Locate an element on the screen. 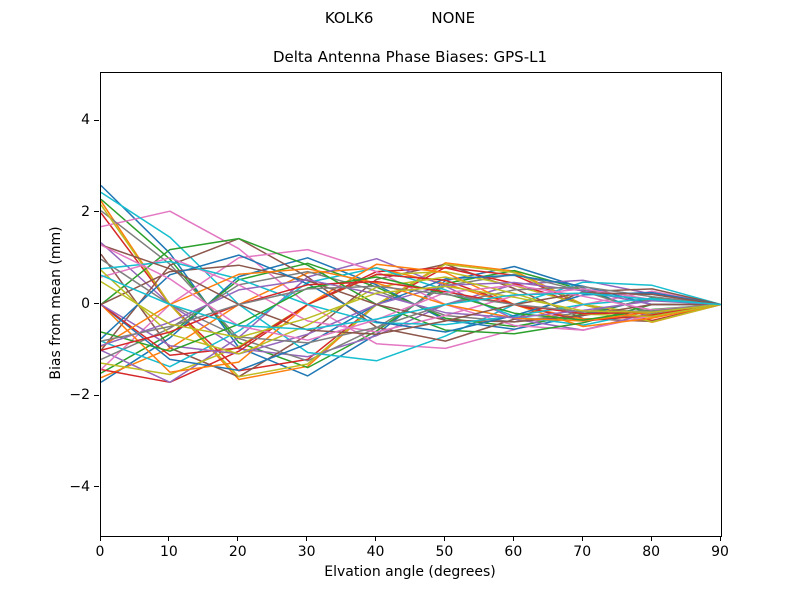 The width and height of the screenshot is (800, 600). y-tick-label: 4 is located at coordinates (85, 120).